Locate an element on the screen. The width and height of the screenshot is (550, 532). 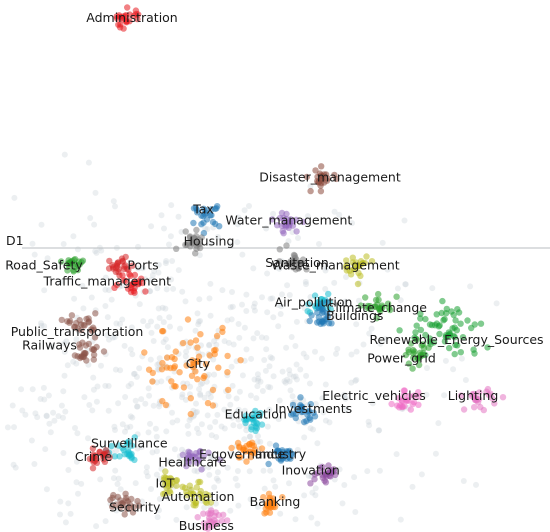
cluster-electric-vehicles is located at coordinates (405, 400).